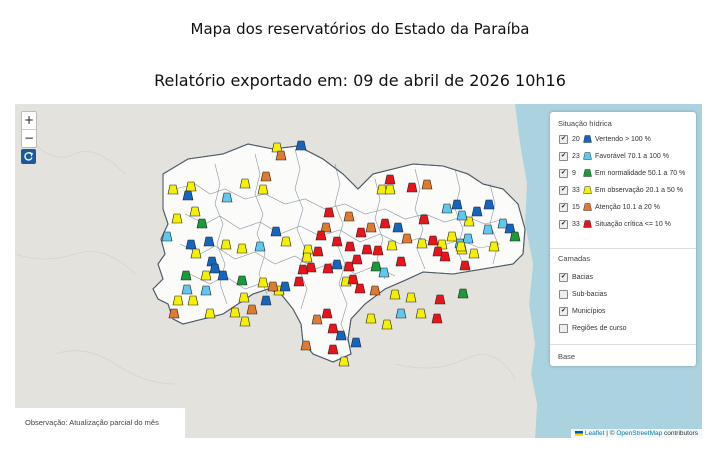 The image size is (720, 457). I want to click on legend-item: ✔ 15 Atenção 10.1 a 20 %, so click(609, 207).